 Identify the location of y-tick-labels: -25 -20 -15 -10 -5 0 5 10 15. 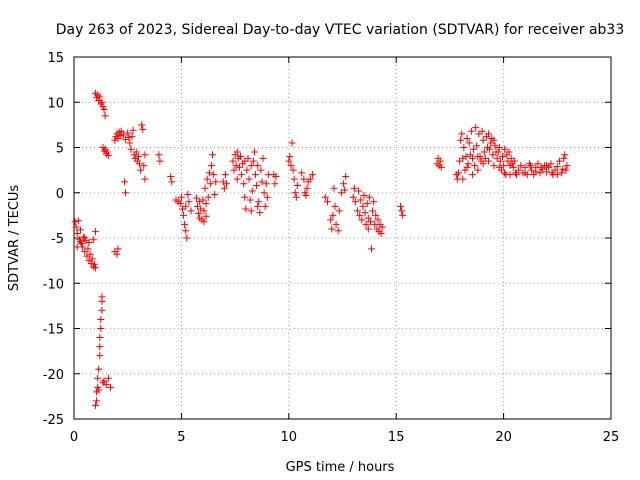
(53, 239).